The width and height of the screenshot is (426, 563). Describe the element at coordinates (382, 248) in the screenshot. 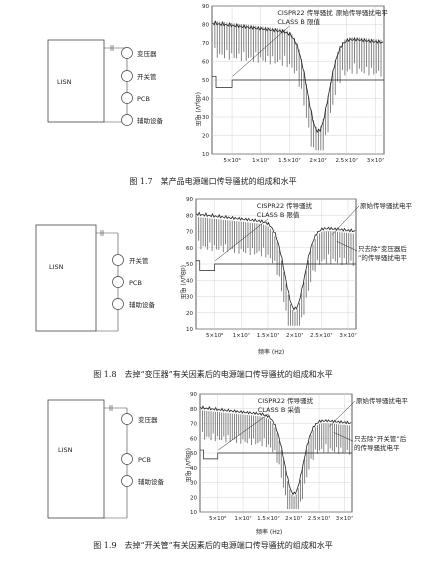

I see `annot-extra-line1: 只去除“变压器后` at that location.